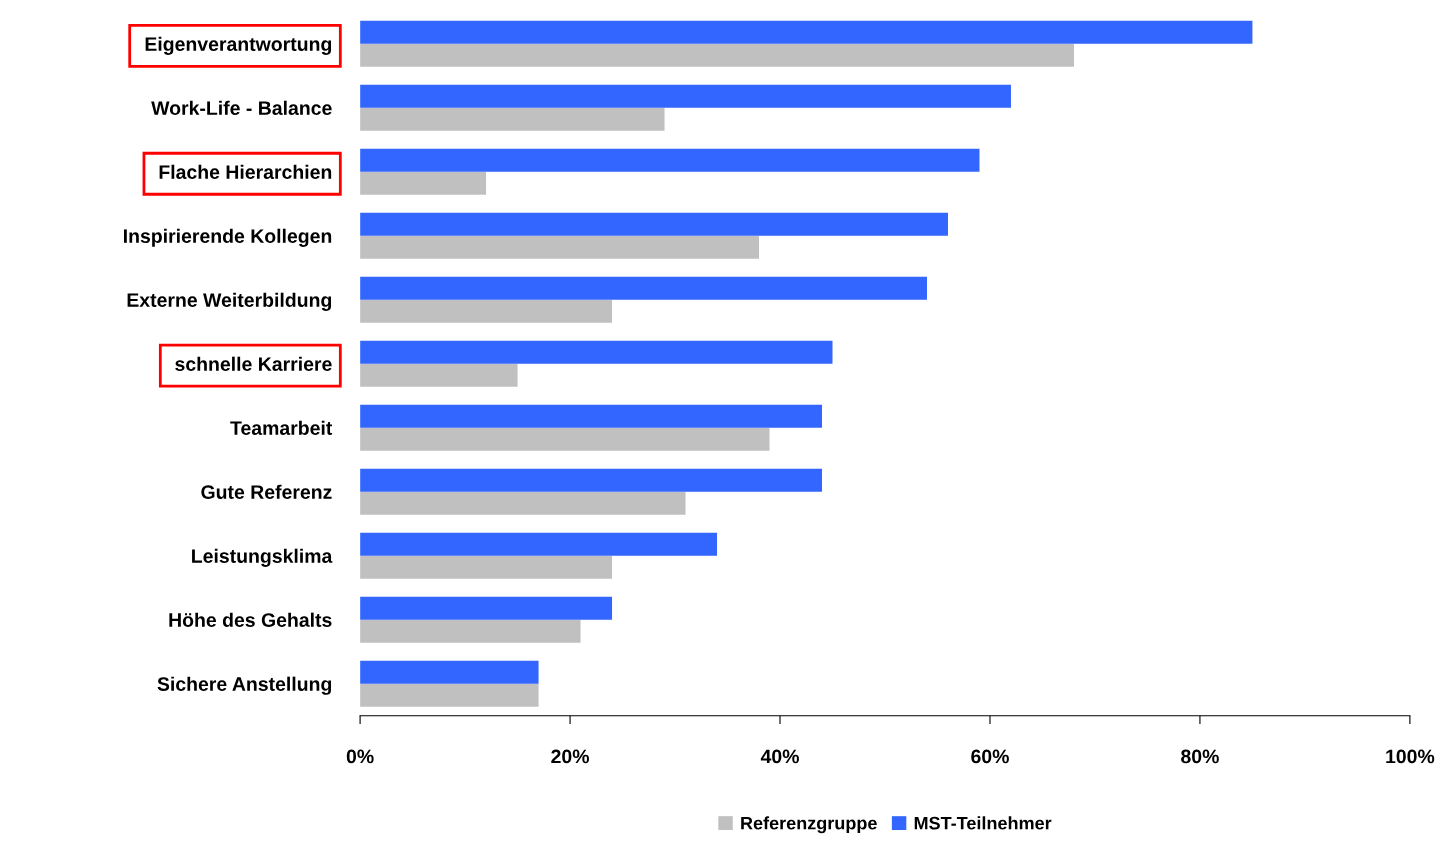 This screenshot has width=1452, height=841. I want to click on y-tick-label: Gute Referenz, so click(266, 491).